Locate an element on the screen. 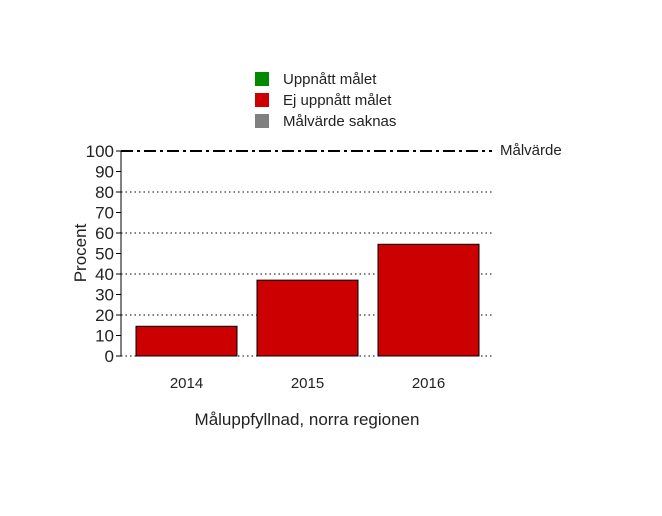 This screenshot has height=516, width=662. bar-2016 is located at coordinates (428, 300).